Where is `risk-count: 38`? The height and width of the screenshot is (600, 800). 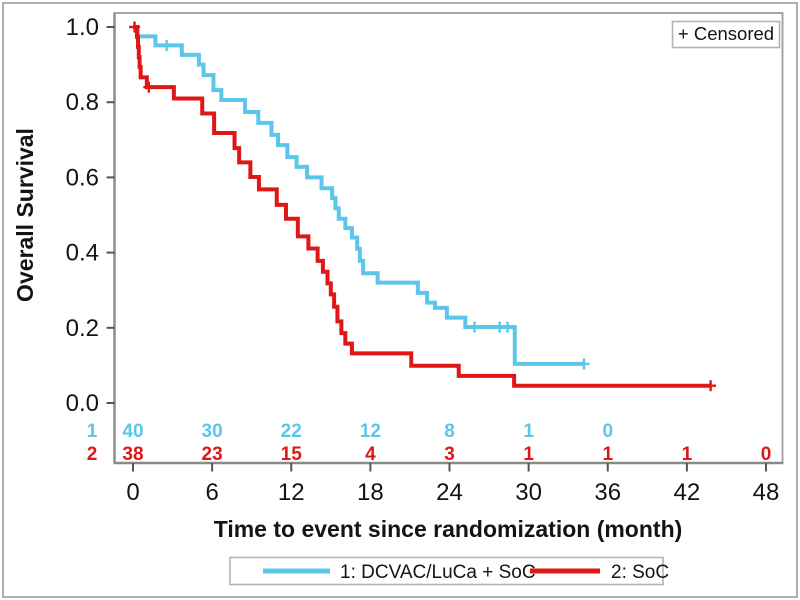
risk-count: 38 is located at coordinates (132, 454).